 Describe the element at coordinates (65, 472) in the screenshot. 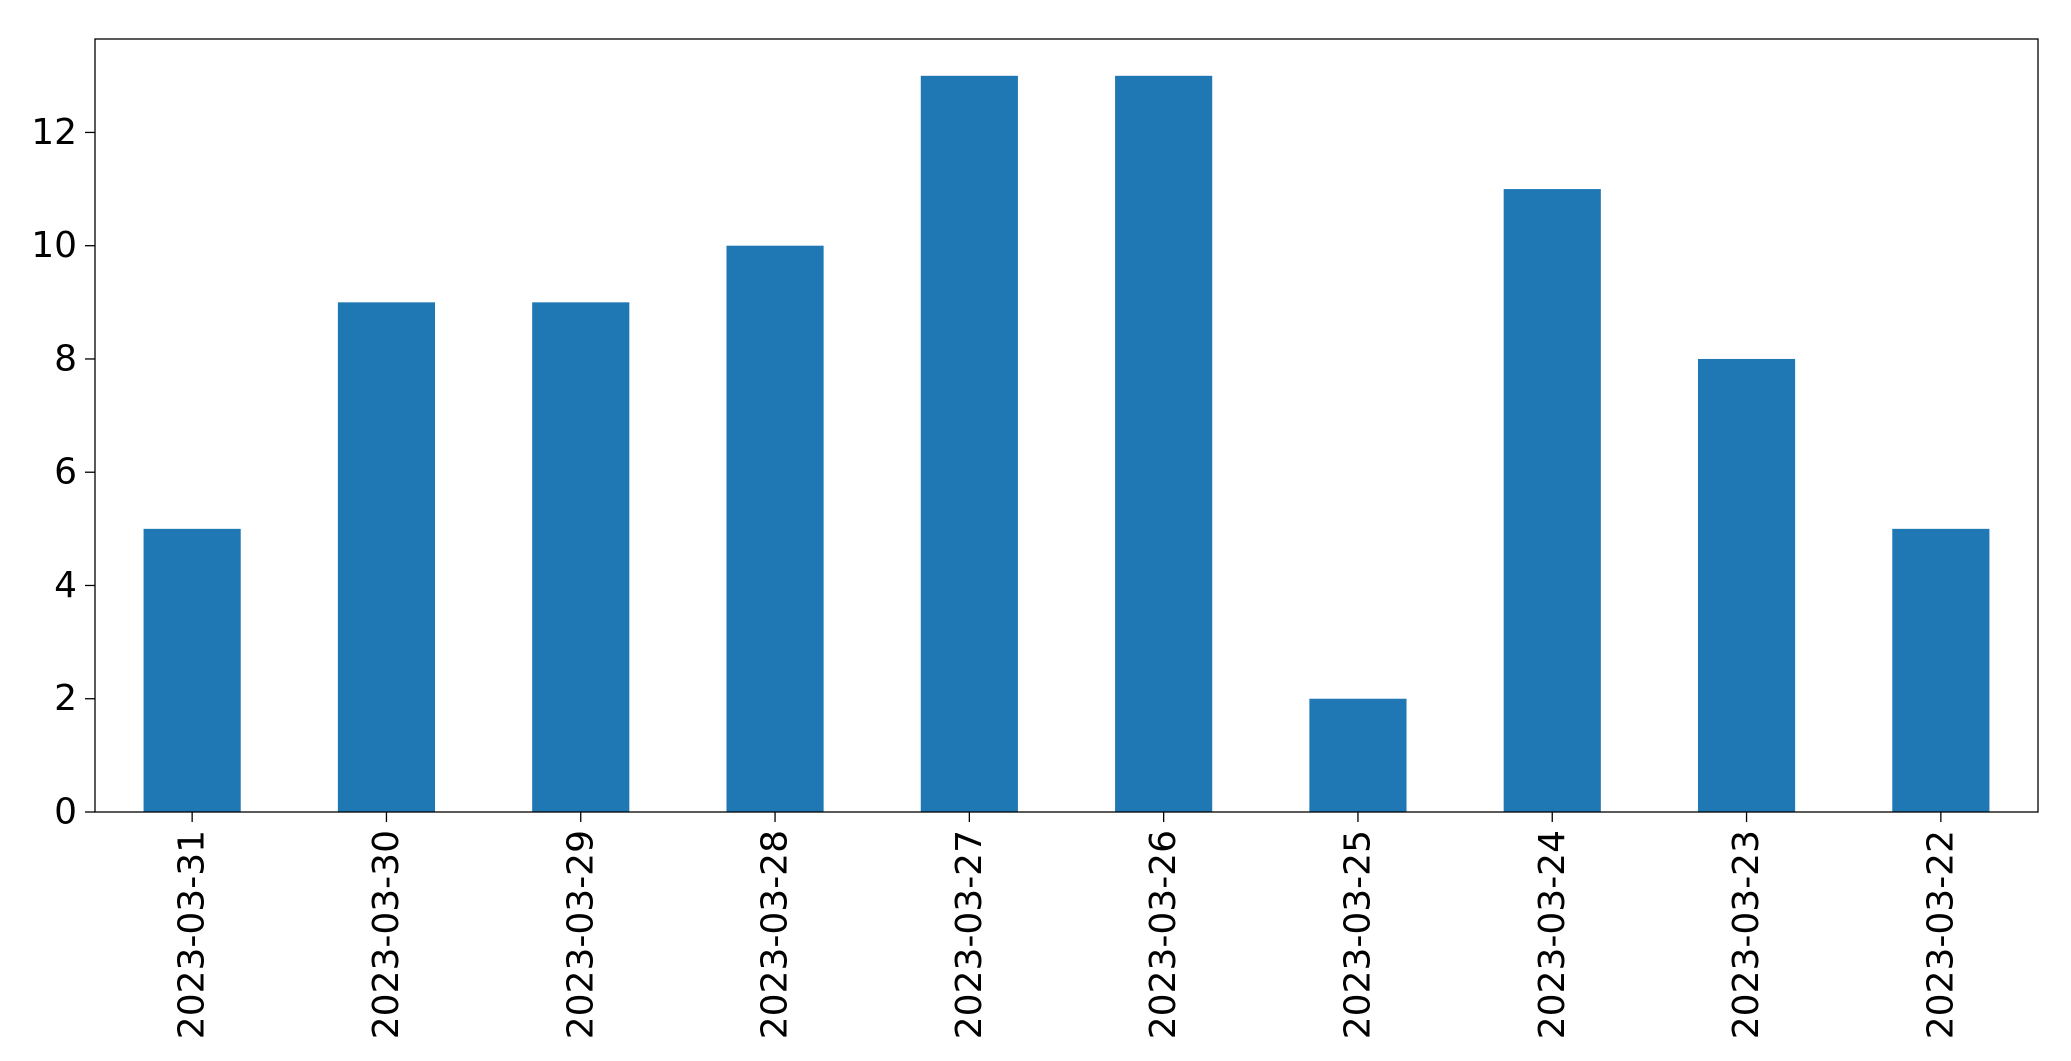

I see `y-tick-label: 6` at that location.